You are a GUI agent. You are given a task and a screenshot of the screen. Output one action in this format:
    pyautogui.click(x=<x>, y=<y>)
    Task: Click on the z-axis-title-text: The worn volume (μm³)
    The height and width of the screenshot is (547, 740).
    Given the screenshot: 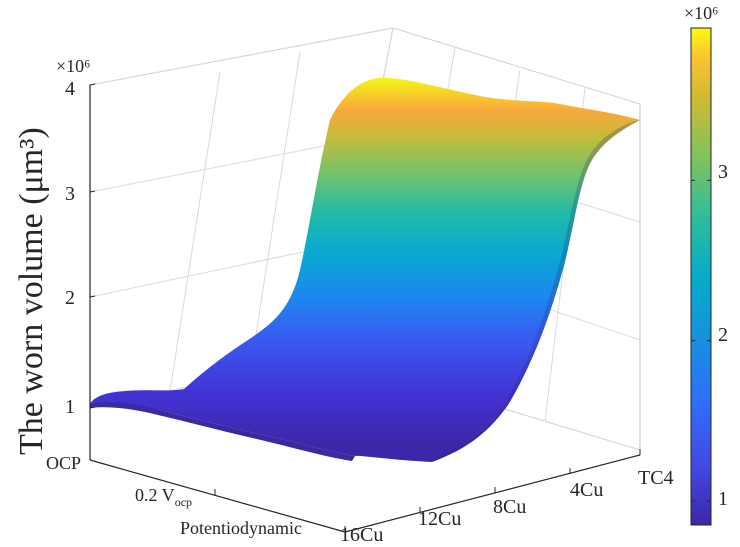 What is the action you would take?
    pyautogui.click(x=31, y=291)
    